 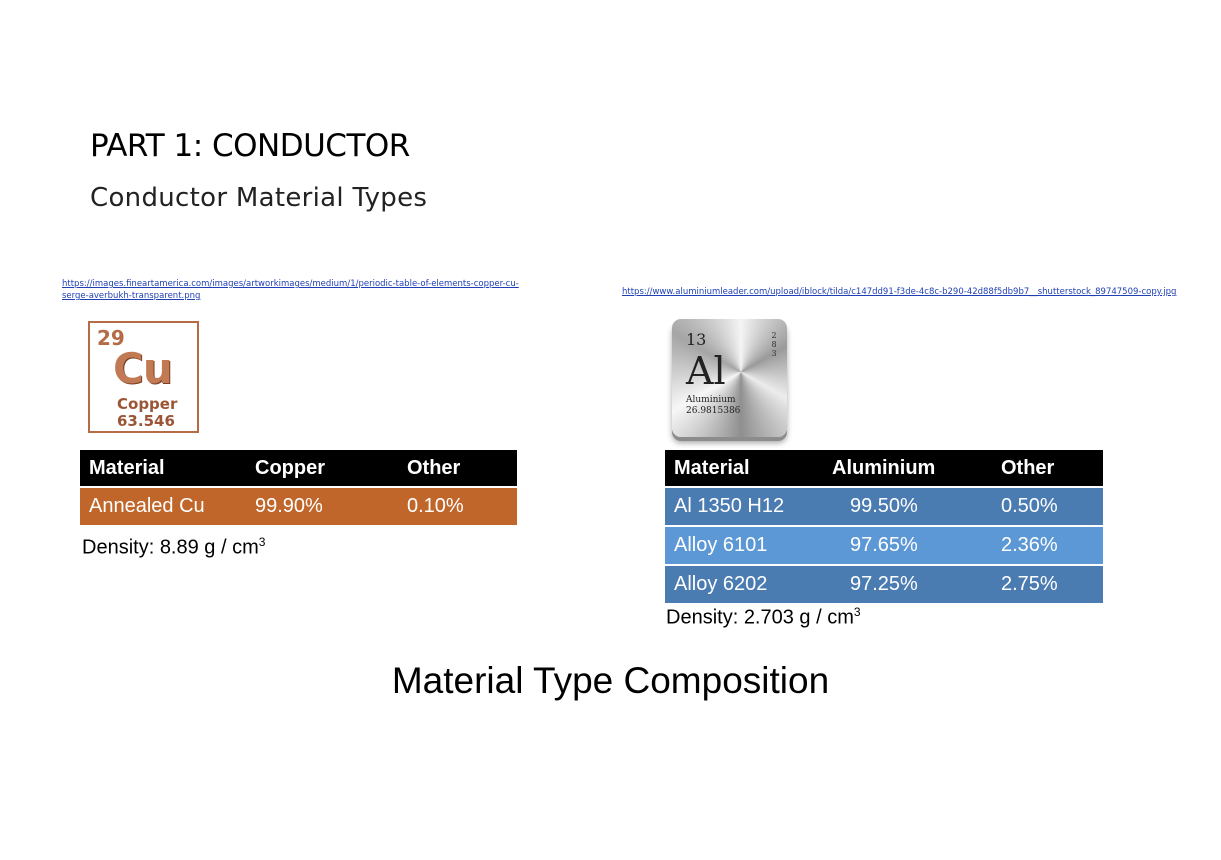 I want to click on copper-atomic-mass: 63.546, so click(x=146, y=421).